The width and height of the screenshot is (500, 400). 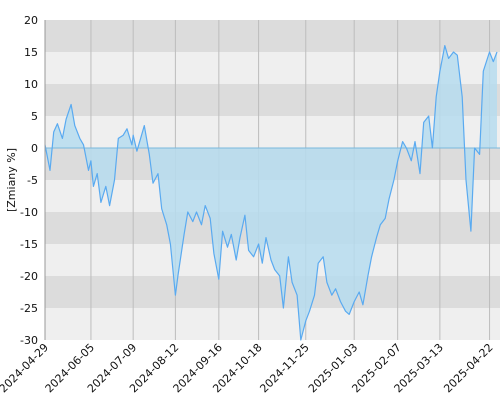 I want to click on y-axis-ticks: 20 15 10 5 0 -5 -10 -15 -20 -25 -30, so click(x=29, y=180).